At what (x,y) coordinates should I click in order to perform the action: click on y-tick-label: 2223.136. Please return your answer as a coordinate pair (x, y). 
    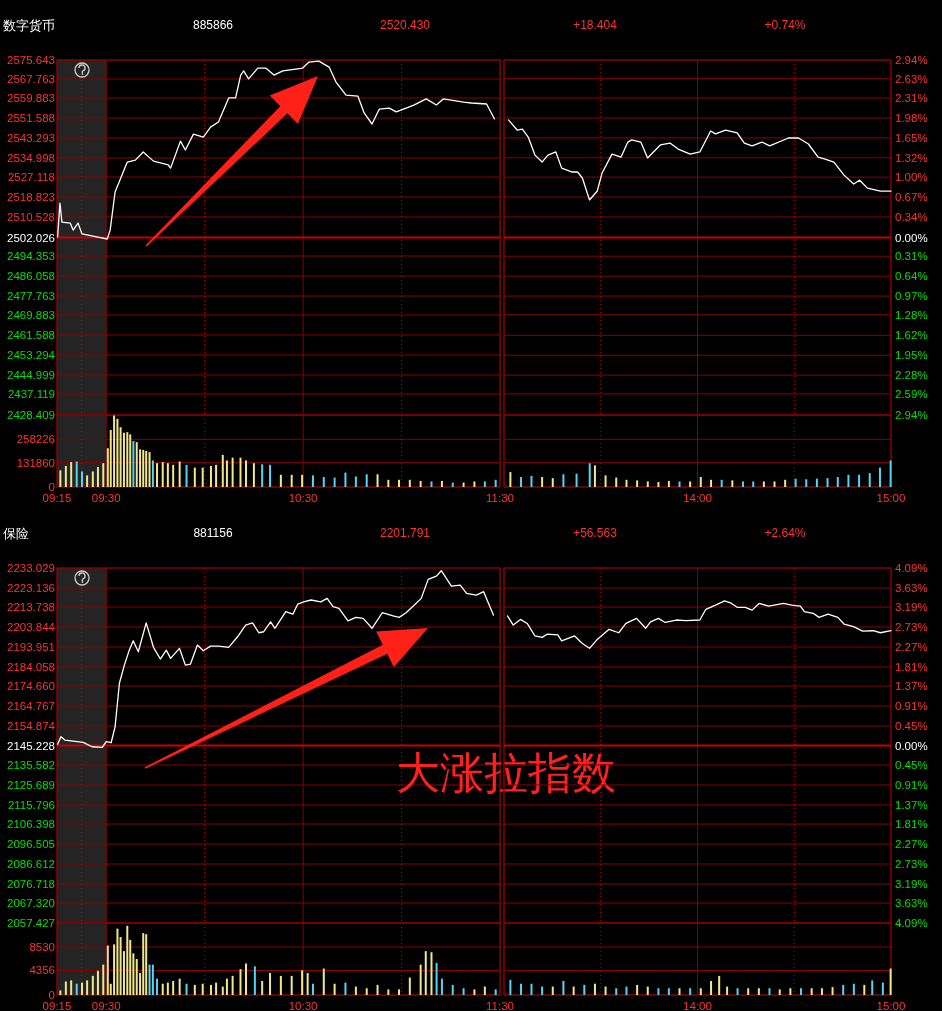
    Looking at the image, I should click on (31, 588).